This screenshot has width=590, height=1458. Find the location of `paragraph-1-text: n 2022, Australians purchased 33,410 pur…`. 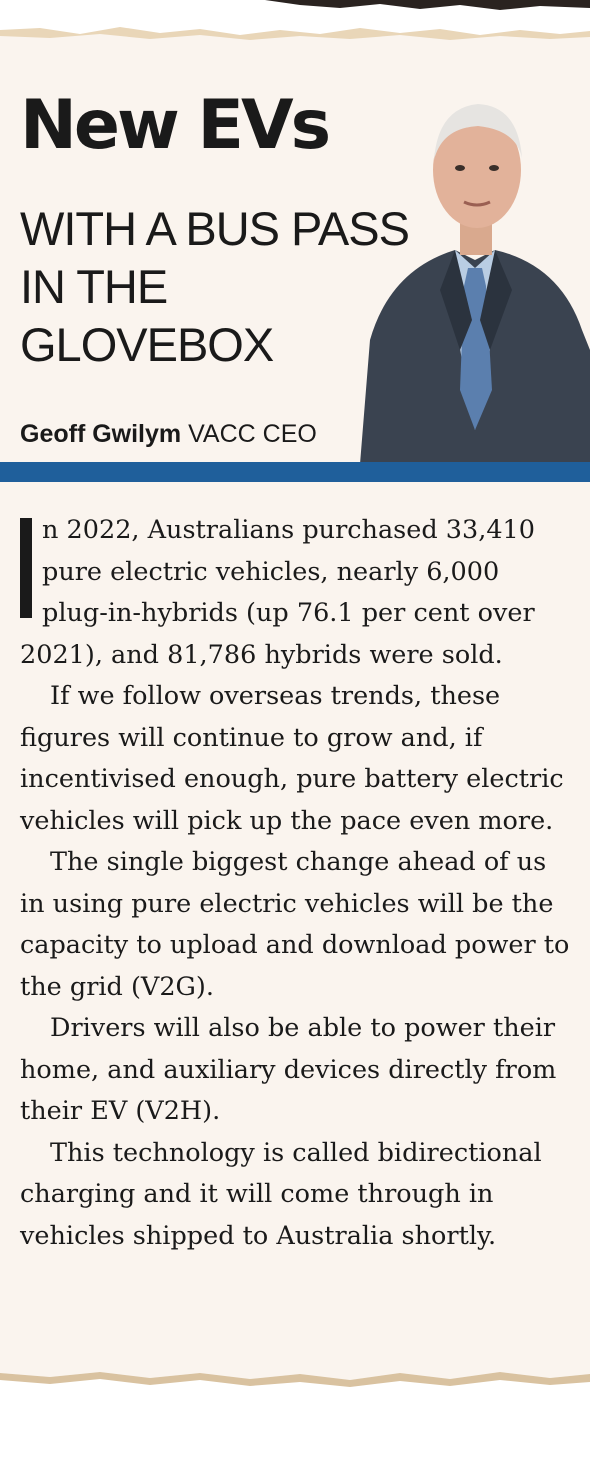

paragraph-1-text: n 2022, Australians purchased 33,410 pur… is located at coordinates (278, 592).